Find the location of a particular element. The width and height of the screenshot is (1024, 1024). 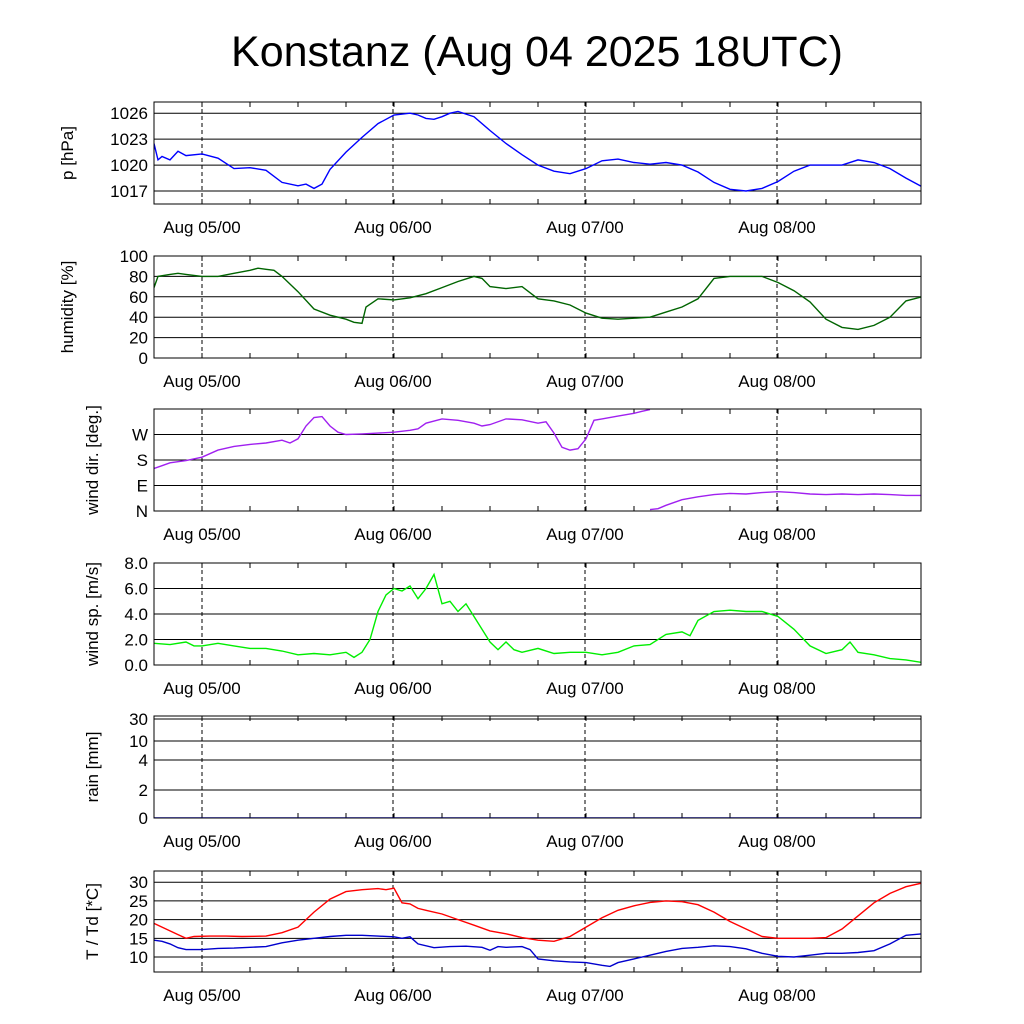

y-tick-label: 25 is located at coordinates (138, 901).